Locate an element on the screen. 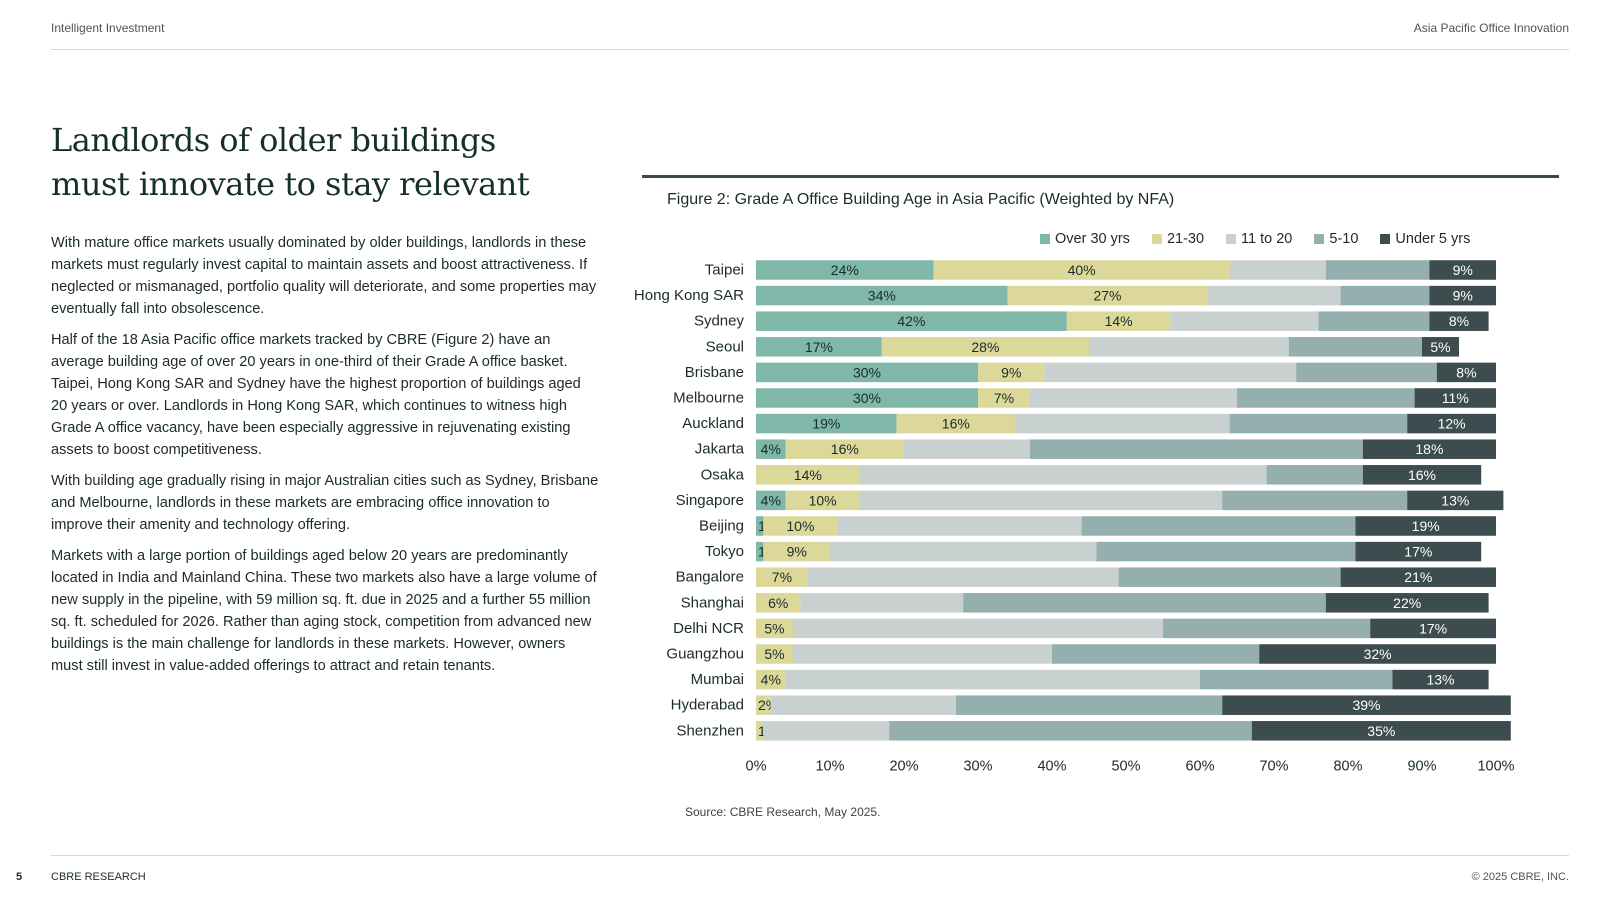 Image resolution: width=1600 pixels, height=900 pixels. bar-guangzhou-under-5-yrs is located at coordinates (1377, 654).